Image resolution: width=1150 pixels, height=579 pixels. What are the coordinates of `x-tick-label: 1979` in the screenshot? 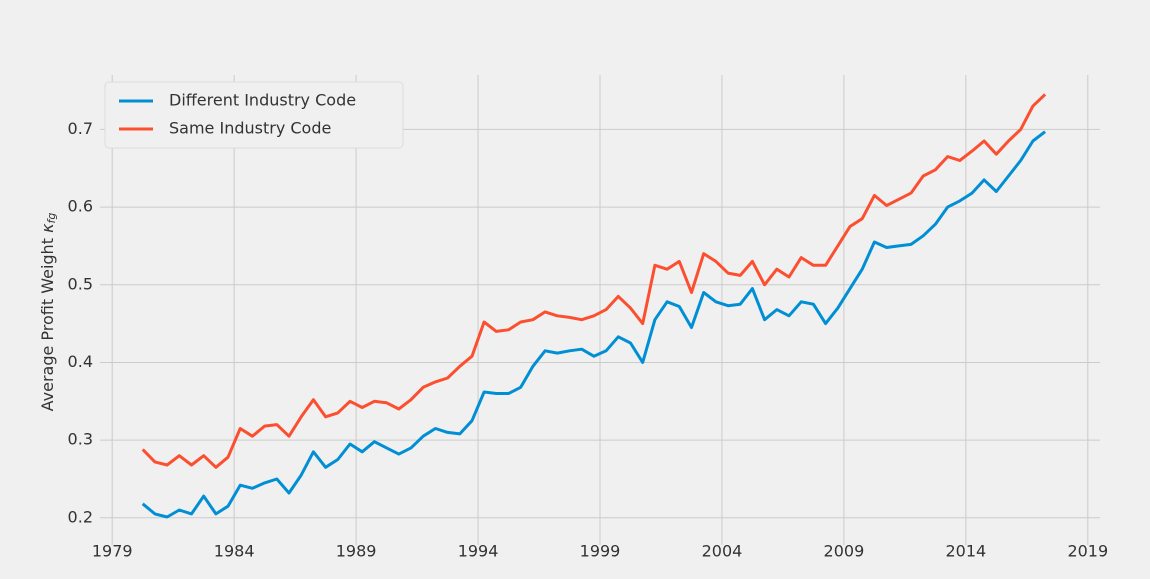 It's located at (112, 551).